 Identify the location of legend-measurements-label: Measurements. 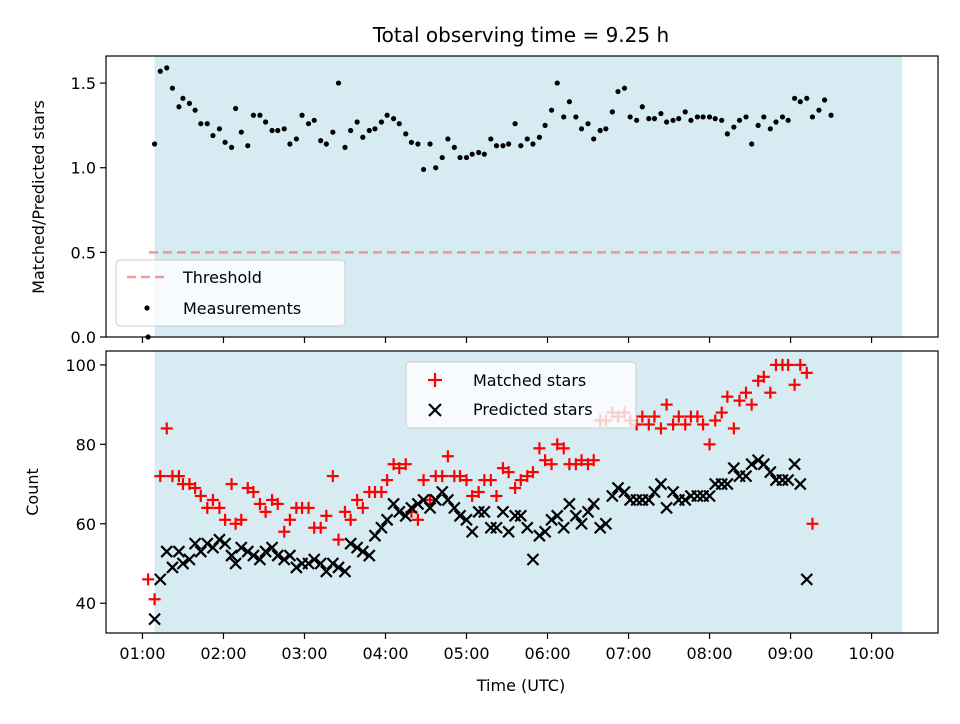
(242, 308).